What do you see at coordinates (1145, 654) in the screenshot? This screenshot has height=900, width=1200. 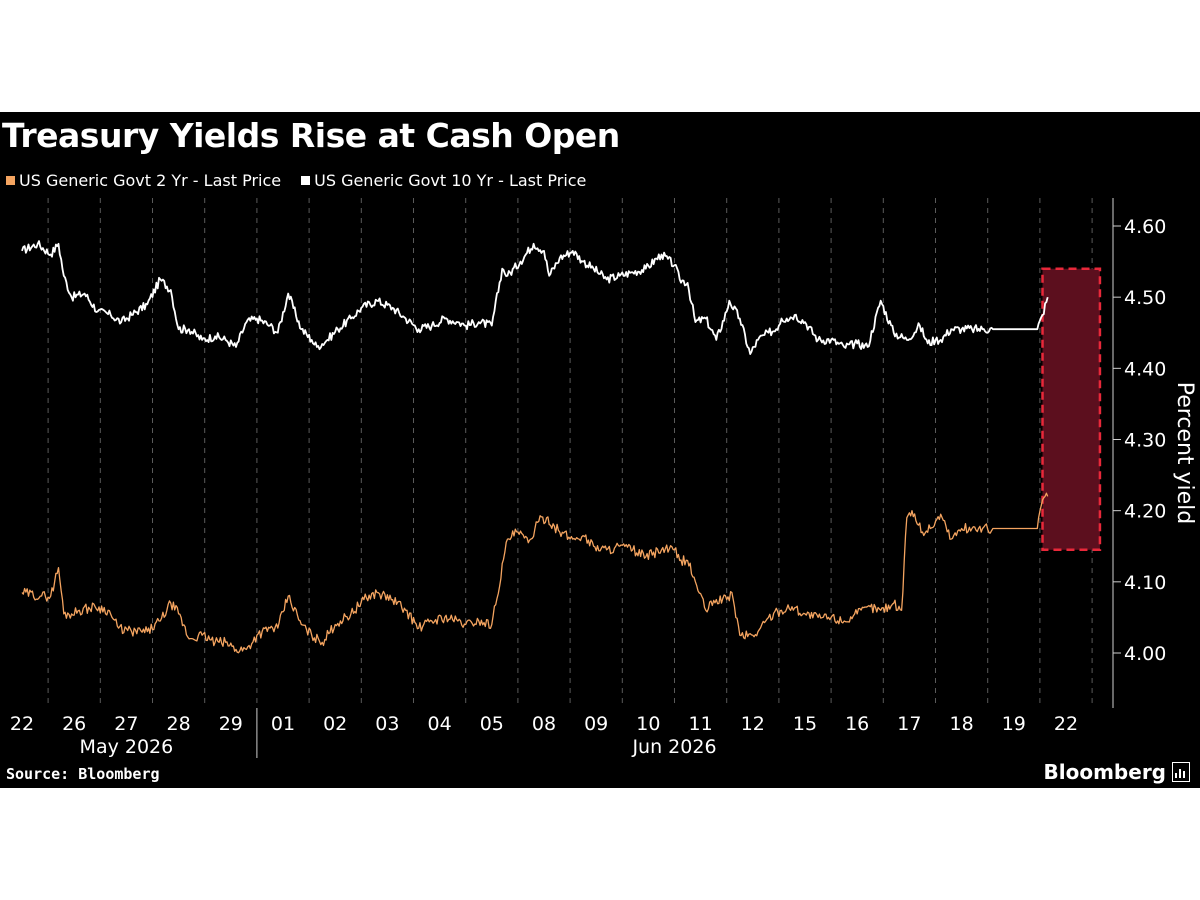 I see `y-tick-label: 4.00` at bounding box center [1145, 654].